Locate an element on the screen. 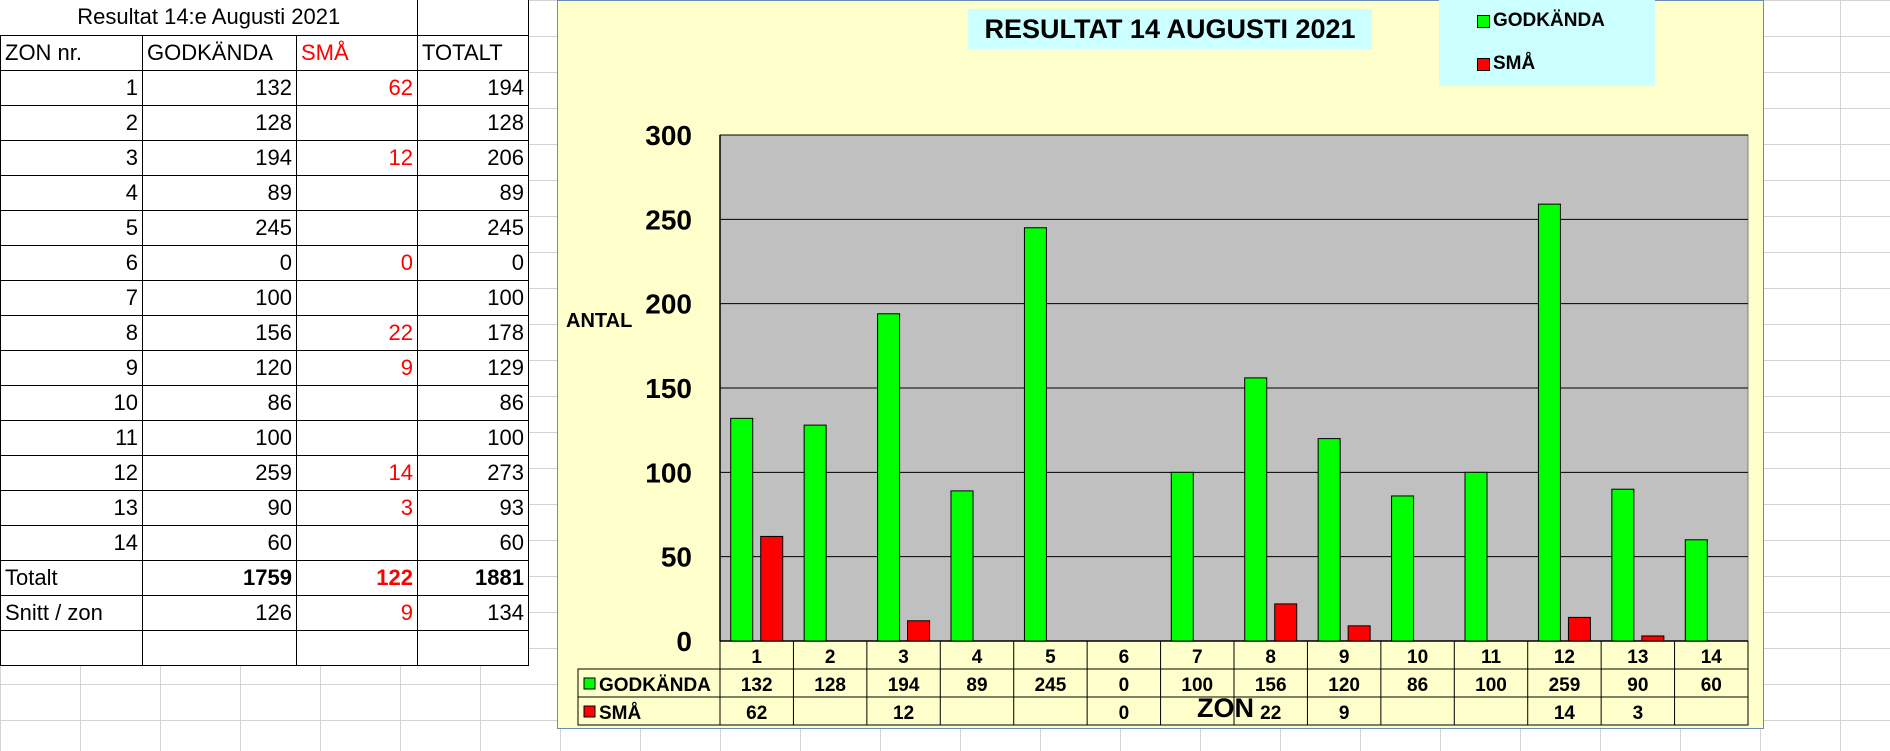 This screenshot has height=751, width=1890. legend-swatch-sma is located at coordinates (1483, 64).